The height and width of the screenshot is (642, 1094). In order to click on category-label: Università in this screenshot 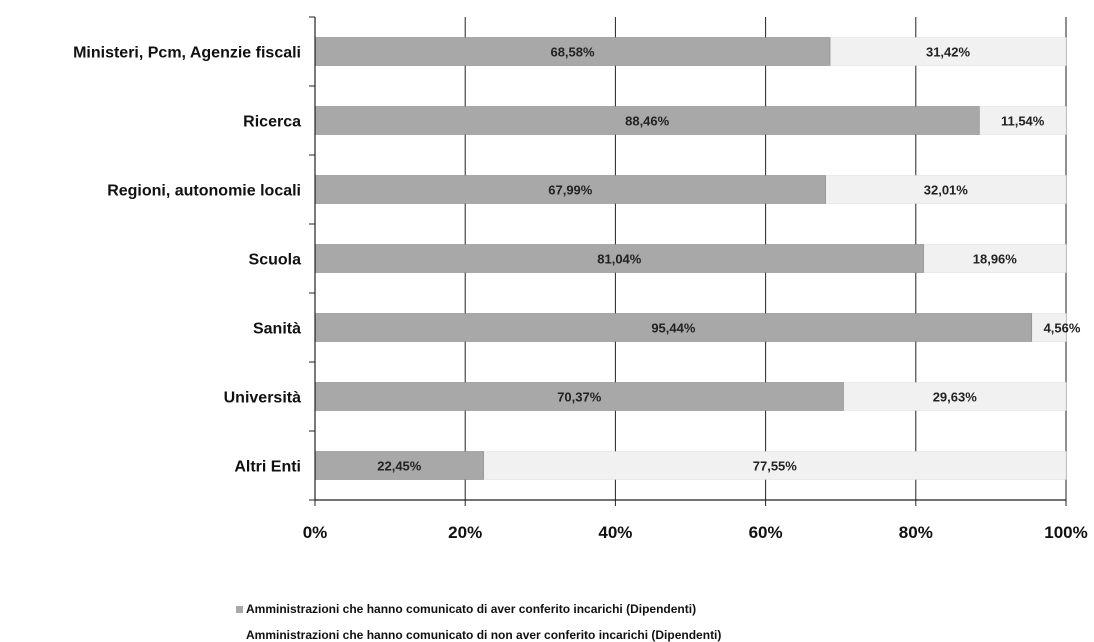, I will do `click(262, 398)`.